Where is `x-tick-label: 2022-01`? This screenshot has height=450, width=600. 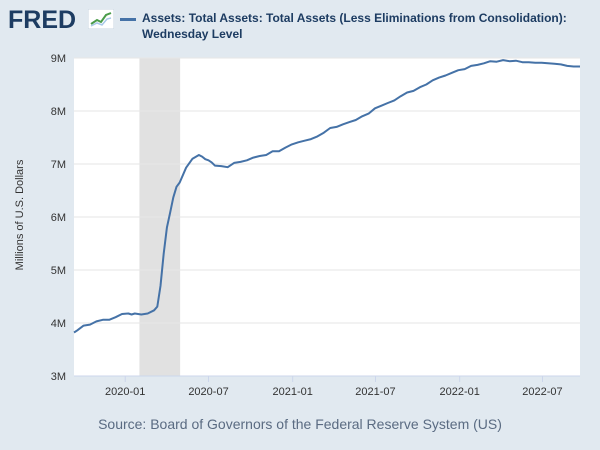 x-tick-label: 2022-01 is located at coordinates (459, 392).